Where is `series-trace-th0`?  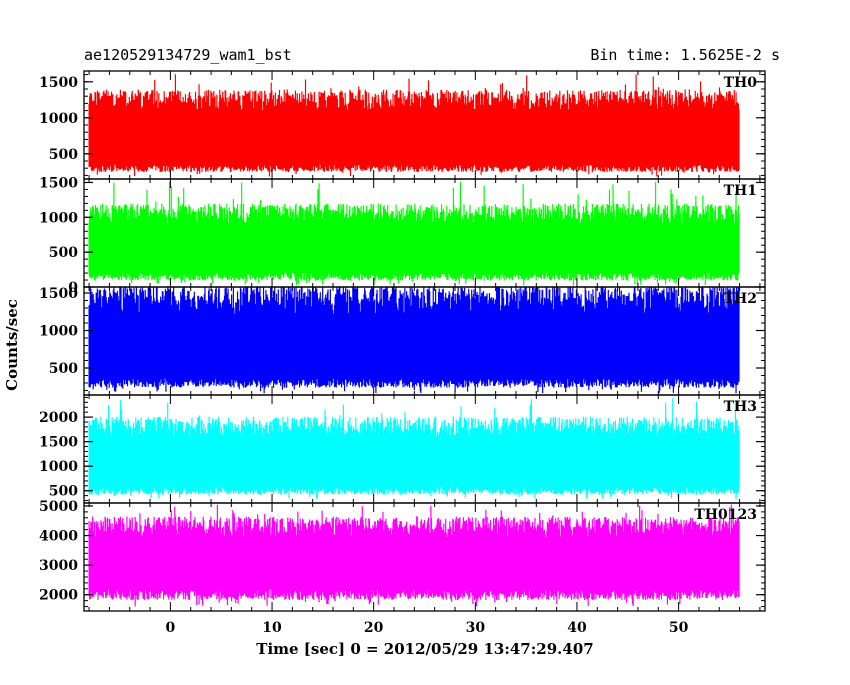
series-trace-th0 is located at coordinates (414, 125).